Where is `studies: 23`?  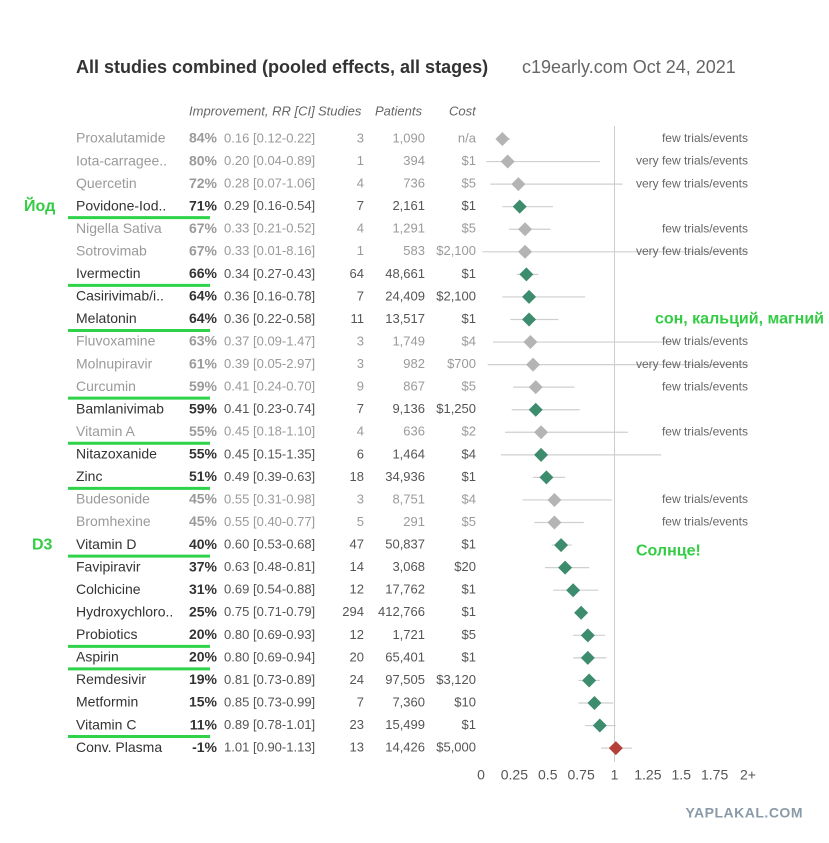
studies: 23 is located at coordinates (357, 724).